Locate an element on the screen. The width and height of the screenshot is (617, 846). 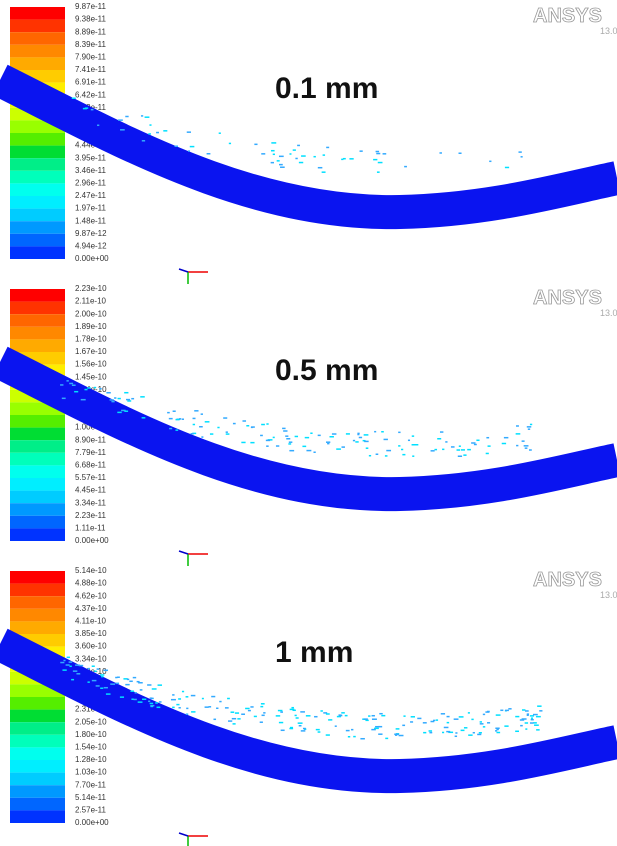
legend-label: 2.31e-10 is located at coordinates (91, 709).